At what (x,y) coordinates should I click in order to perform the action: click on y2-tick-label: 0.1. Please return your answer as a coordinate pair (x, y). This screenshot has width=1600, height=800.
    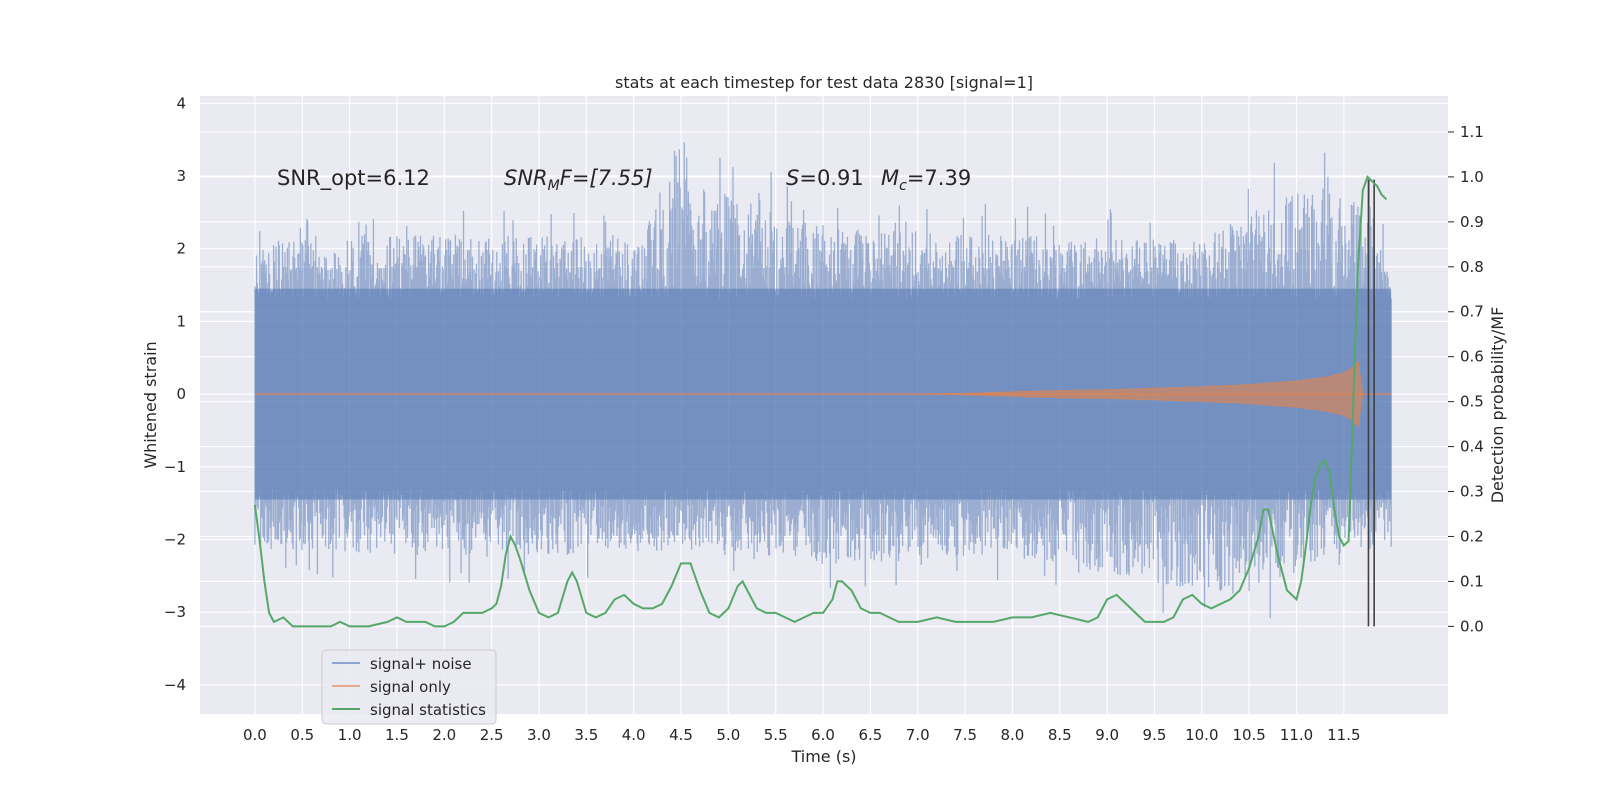
    Looking at the image, I should click on (1472, 581).